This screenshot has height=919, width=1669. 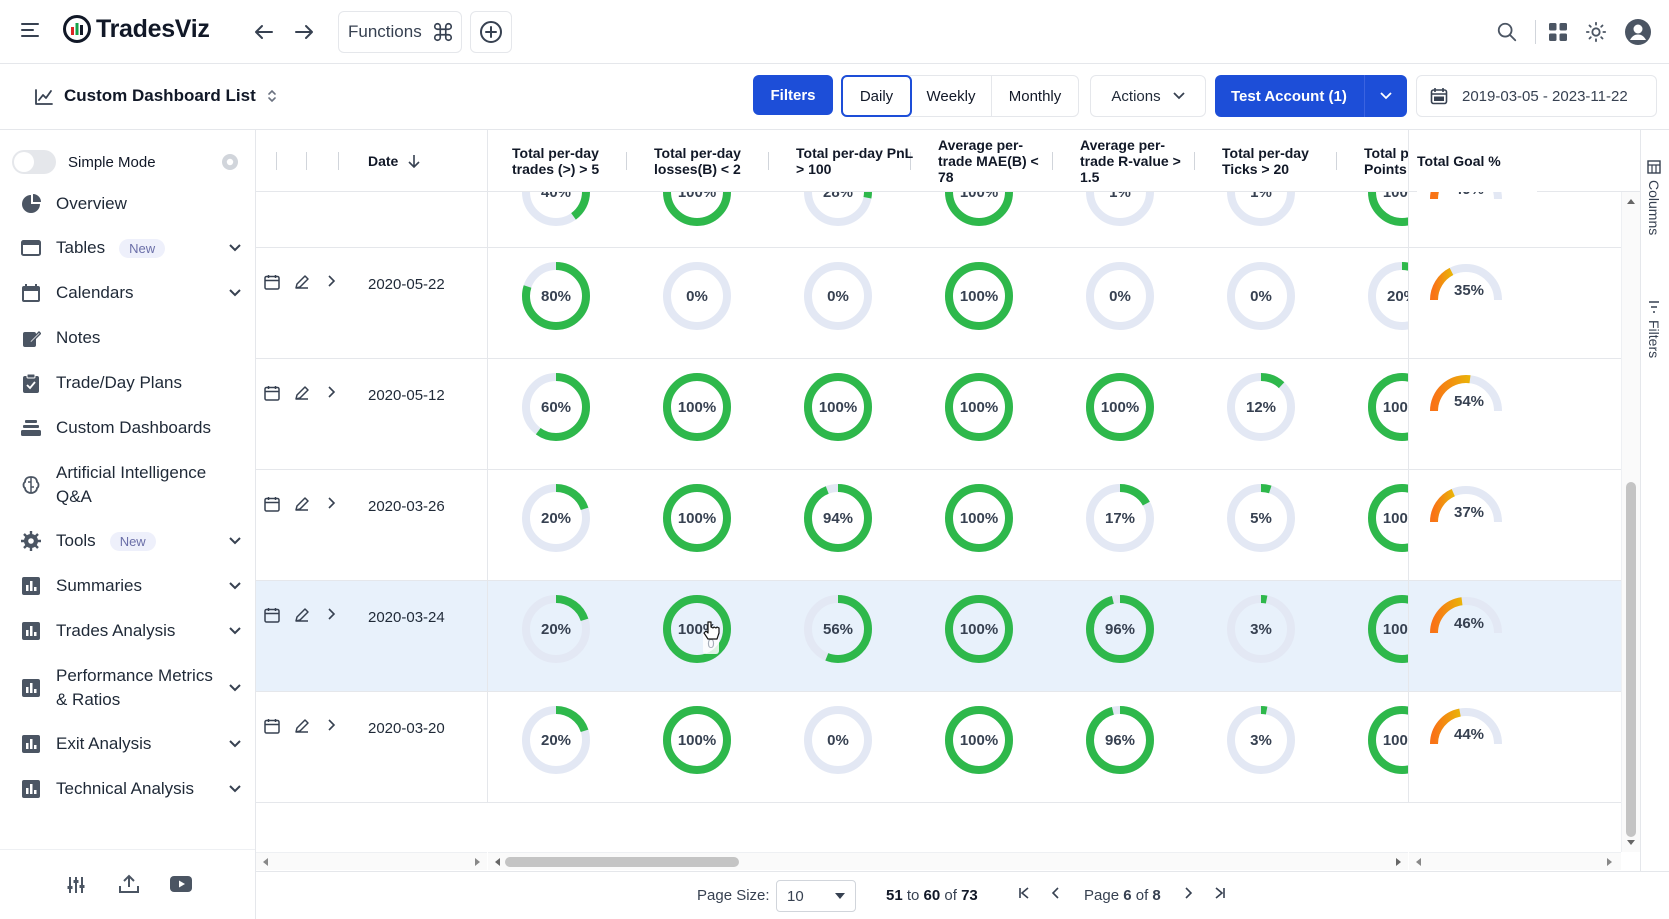 What do you see at coordinates (394, 161) in the screenshot?
I see `column-header-date: Date` at bounding box center [394, 161].